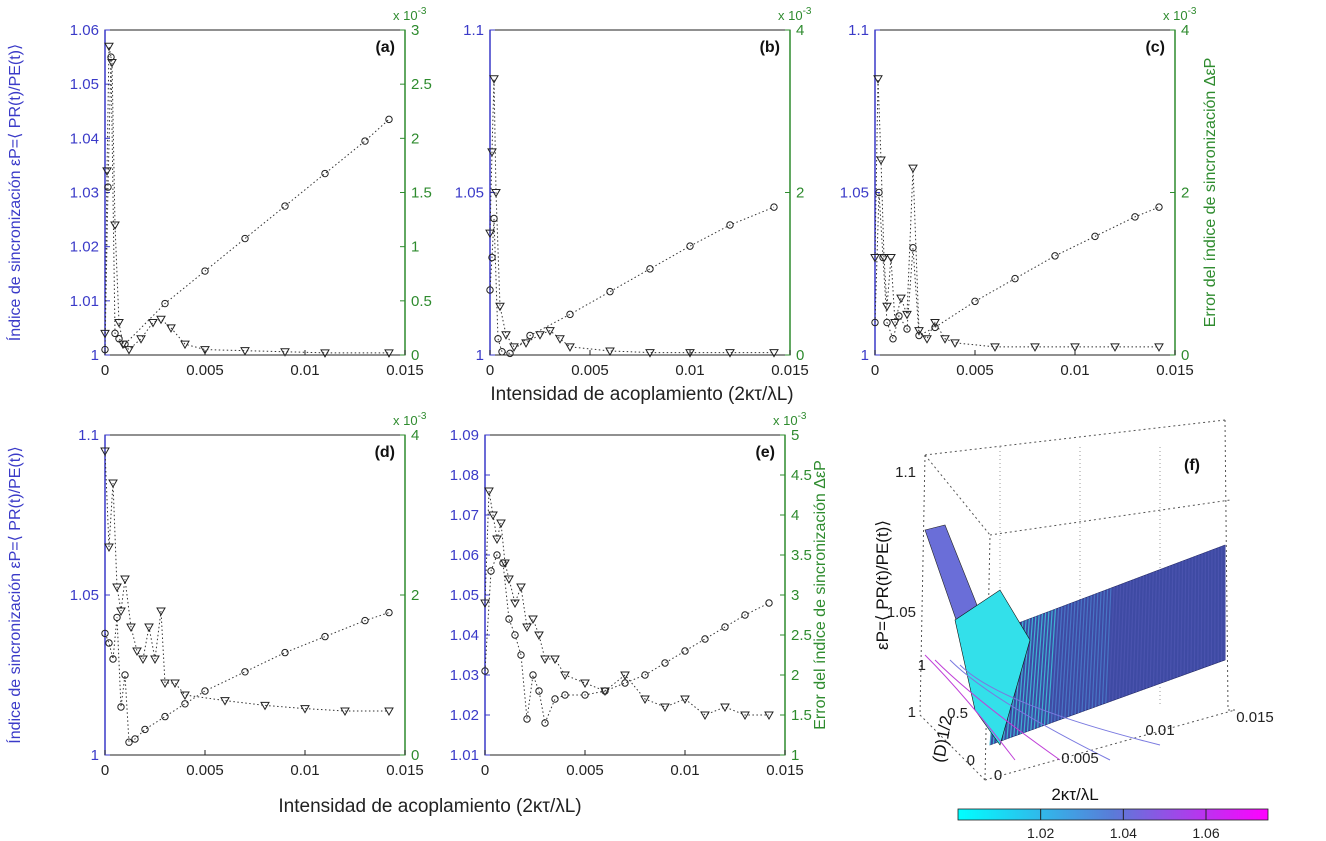 This screenshot has height=841, width=1326. Describe the element at coordinates (770, 47) in the screenshot. I see `panel-label: (b)` at that location.